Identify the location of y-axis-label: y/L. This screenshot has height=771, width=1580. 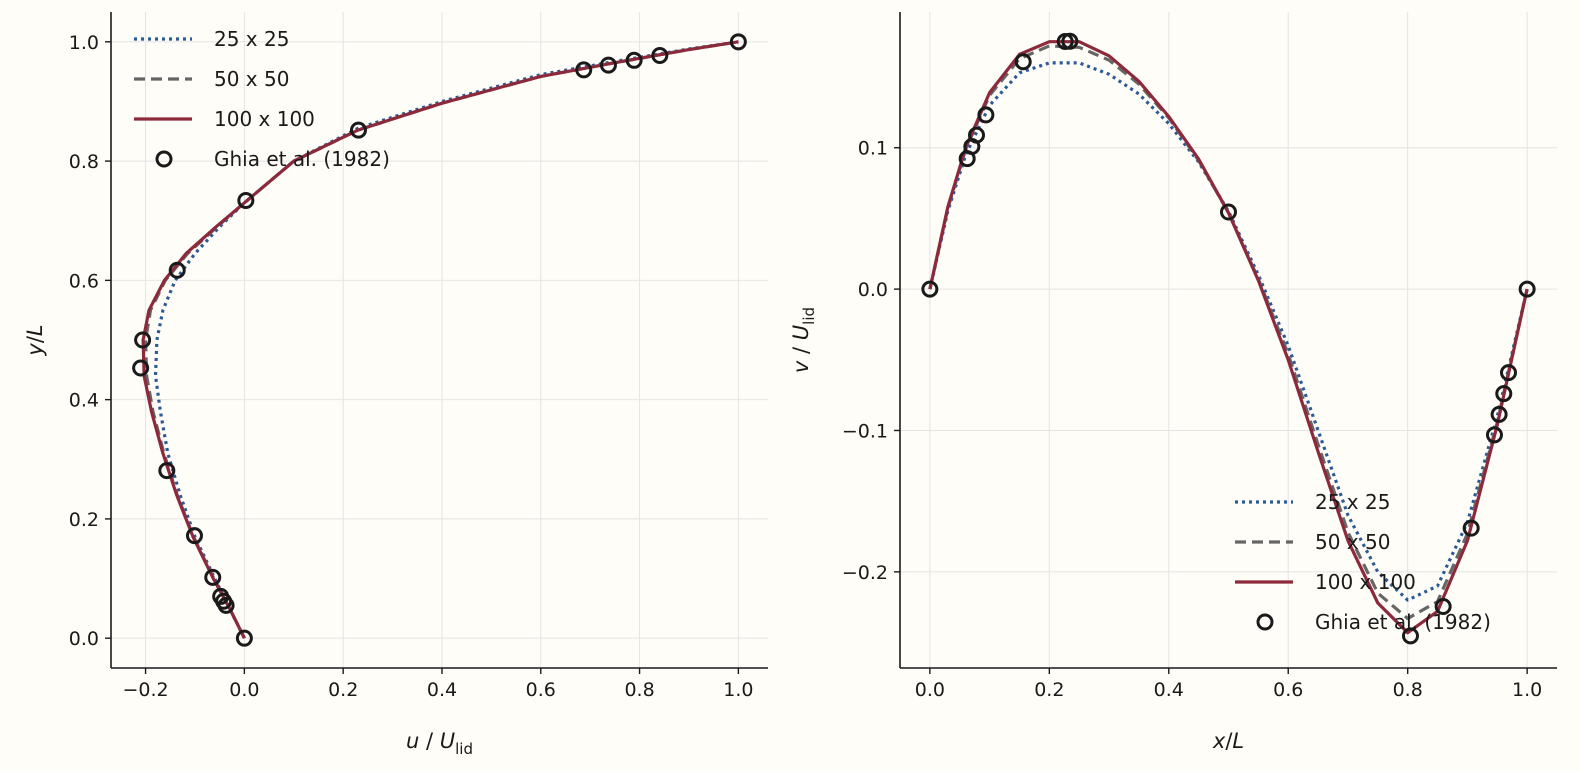
(35, 340).